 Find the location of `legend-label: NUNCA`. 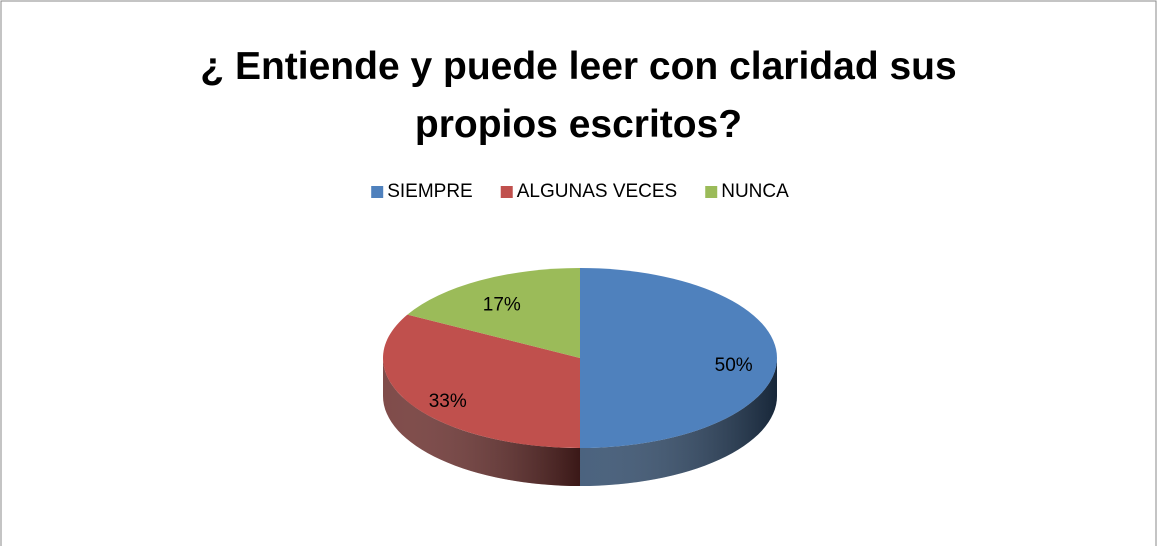

legend-label: NUNCA is located at coordinates (755, 191).